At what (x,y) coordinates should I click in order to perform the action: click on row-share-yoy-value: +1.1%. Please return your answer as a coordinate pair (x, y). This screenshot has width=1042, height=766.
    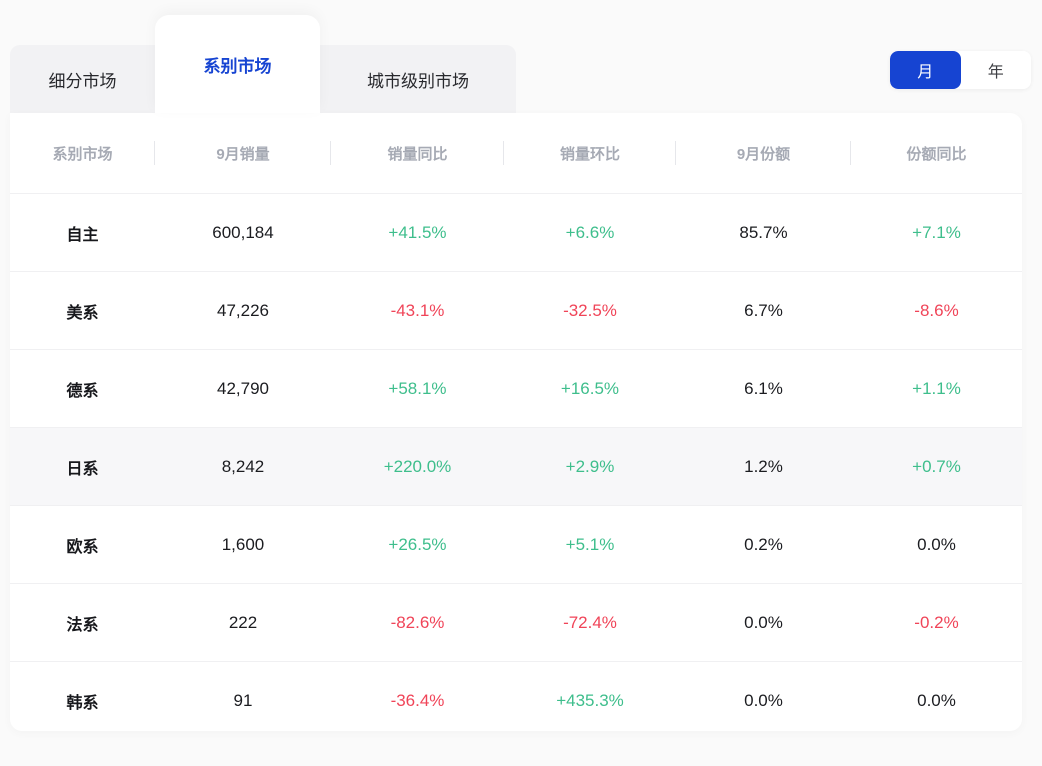
    Looking at the image, I should click on (936, 388).